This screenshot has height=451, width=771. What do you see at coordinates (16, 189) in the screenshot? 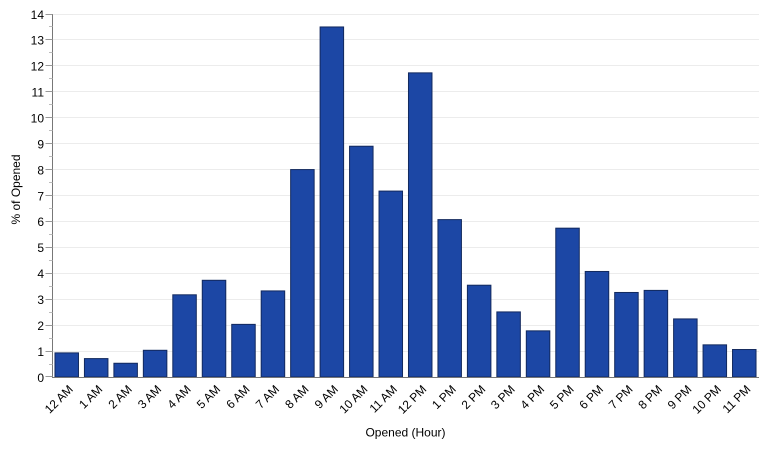
I see `svg-text: % of Opened` at bounding box center [16, 189].